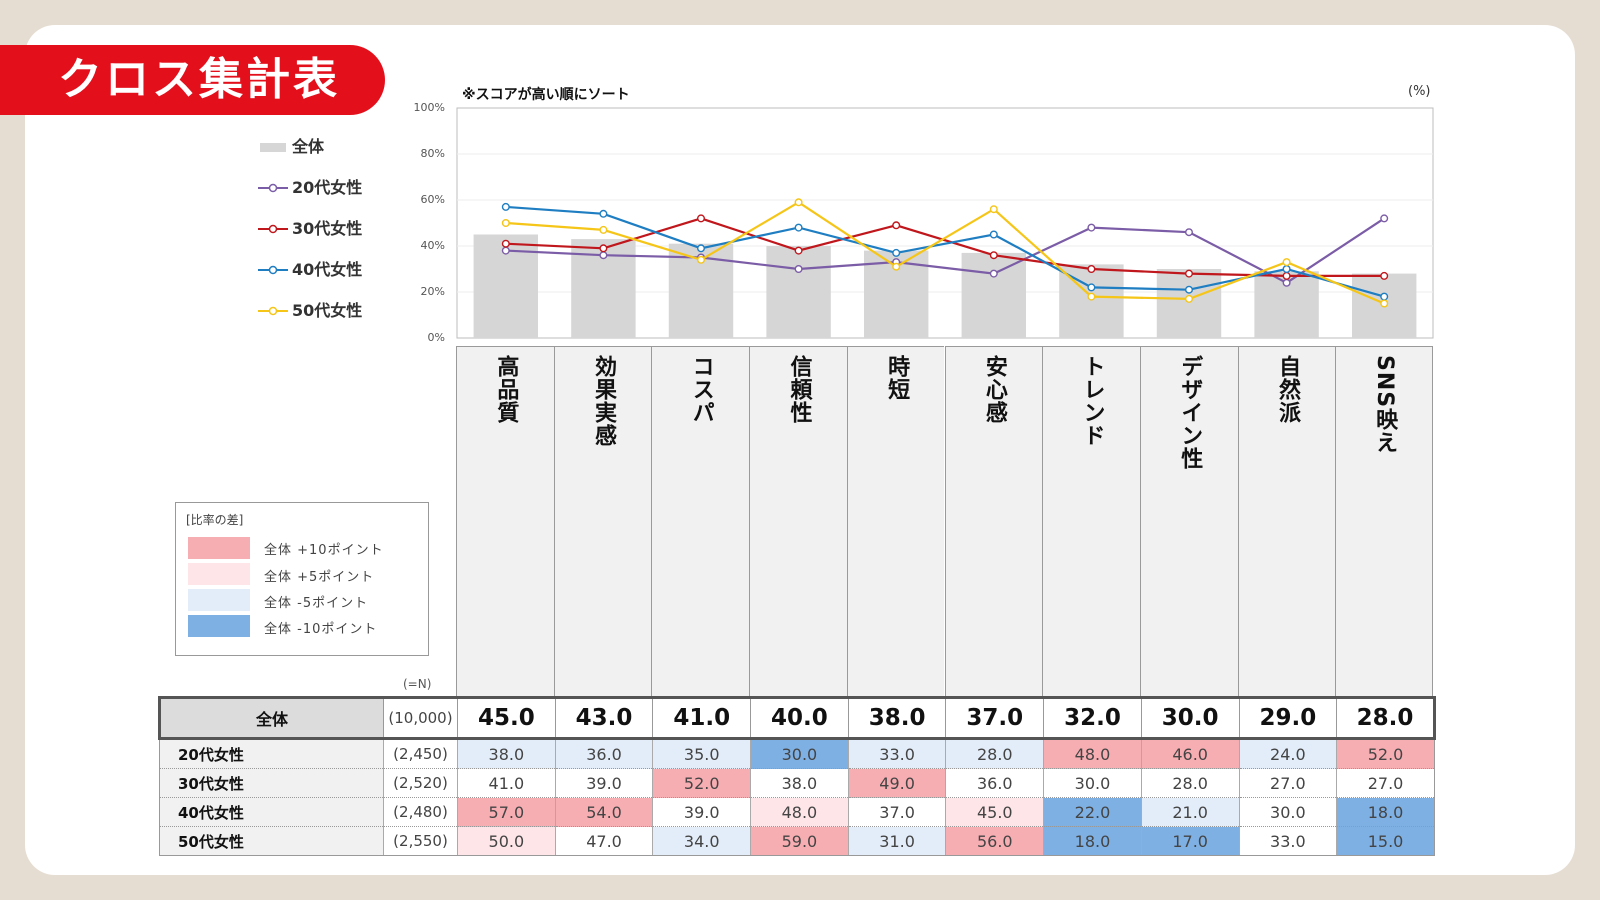 The height and width of the screenshot is (900, 1600). What do you see at coordinates (319, 577) in the screenshot?
I see `label-plus5: 全体 +5ポイント` at bounding box center [319, 577].